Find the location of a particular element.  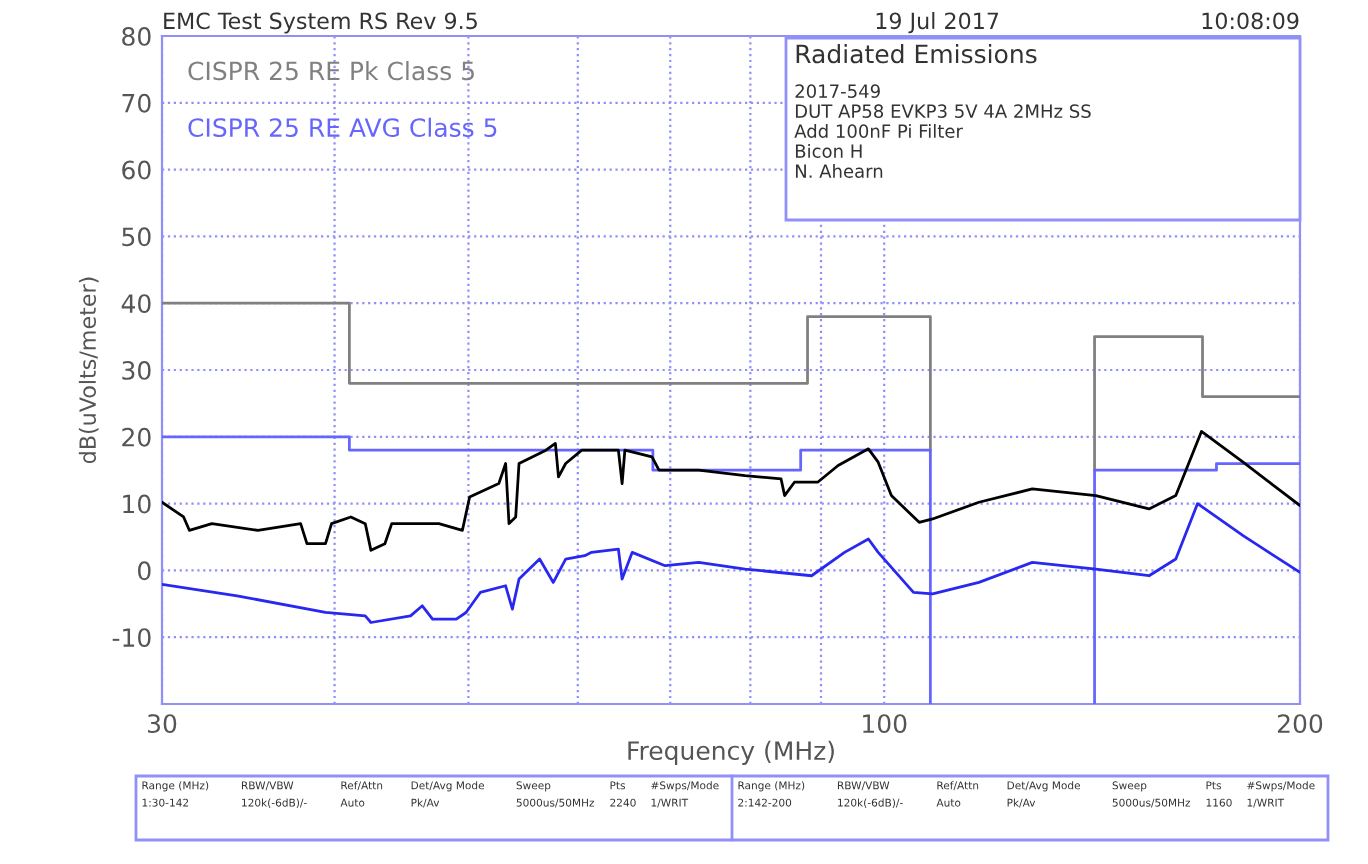

annotation: N. Ahearn is located at coordinates (839, 171).